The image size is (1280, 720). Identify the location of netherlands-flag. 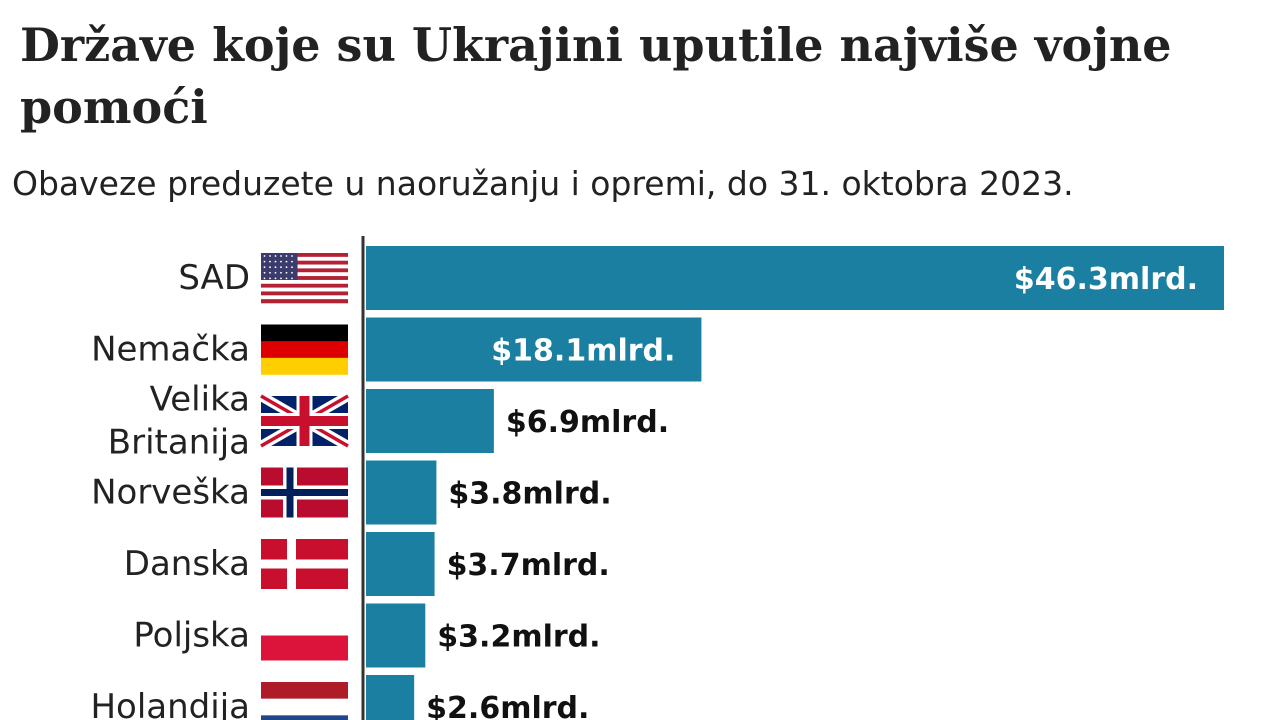
(304, 701).